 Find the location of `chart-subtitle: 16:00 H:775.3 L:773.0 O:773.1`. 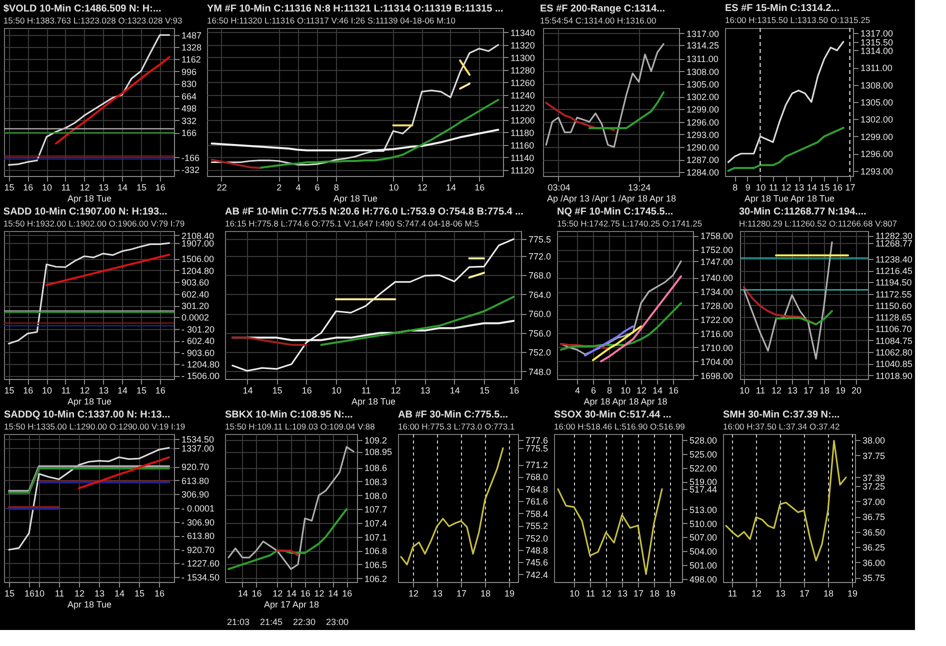

chart-subtitle: 16:00 H:775.3 L:773.0 O:773.1 is located at coordinates (456, 427).